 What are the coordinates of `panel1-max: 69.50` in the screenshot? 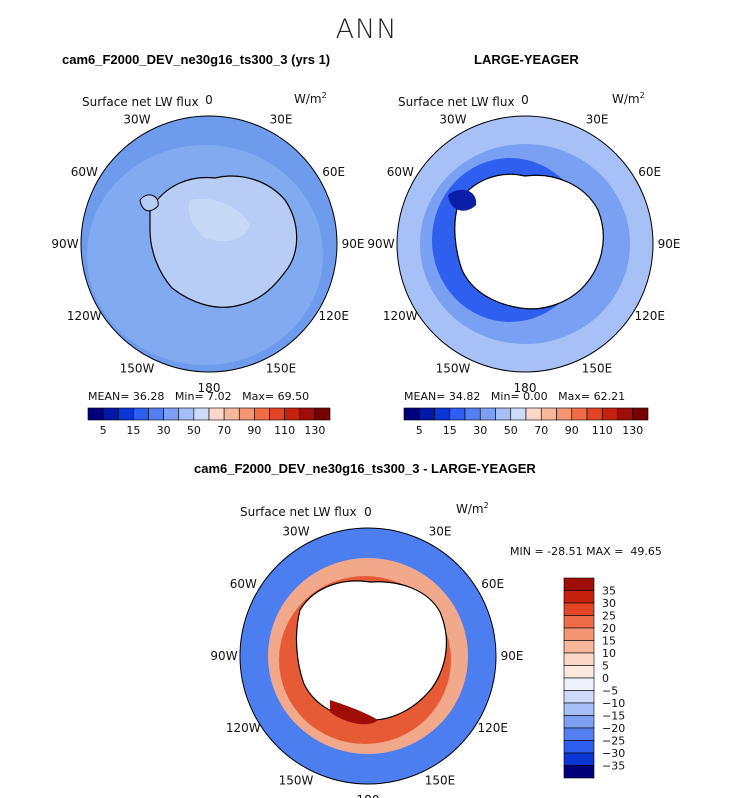 It's located at (293, 396).